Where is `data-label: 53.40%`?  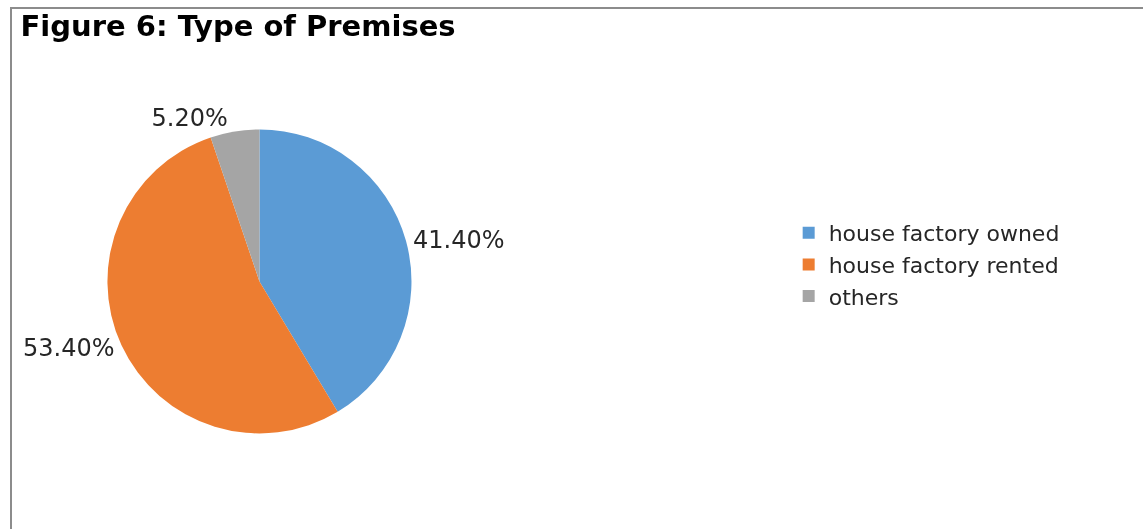
data-label: 53.40% is located at coordinates (68, 347).